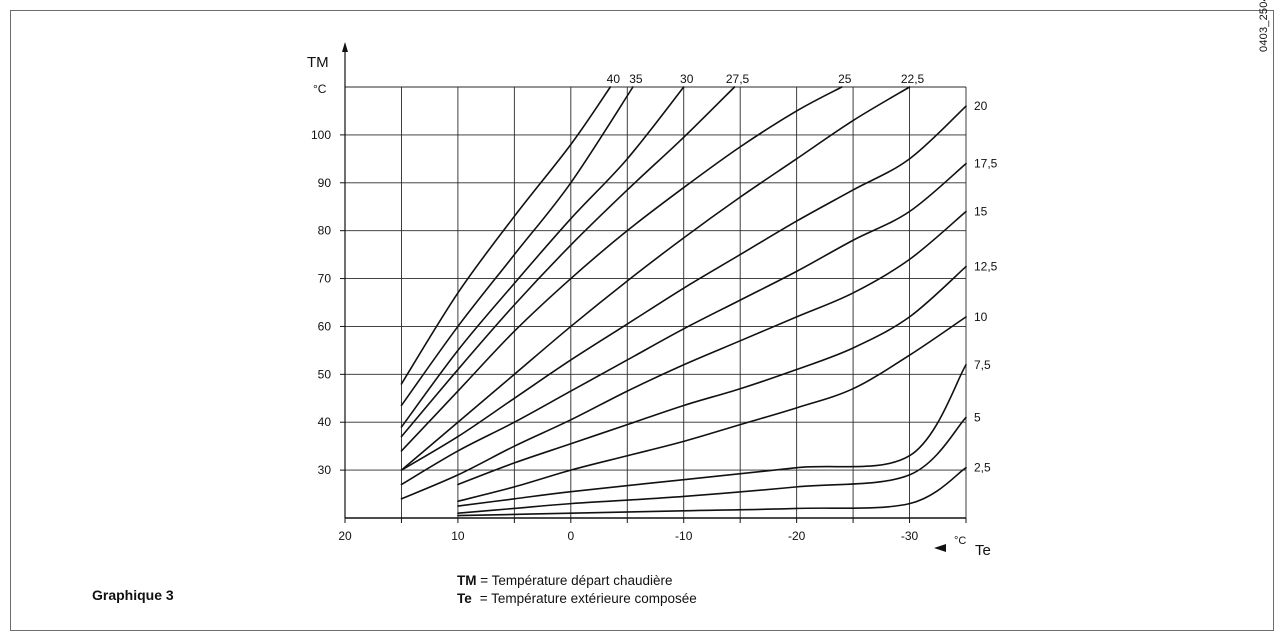 The image size is (1284, 641). Describe the element at coordinates (981, 212) in the screenshot. I see `curve-label: 15` at that location.